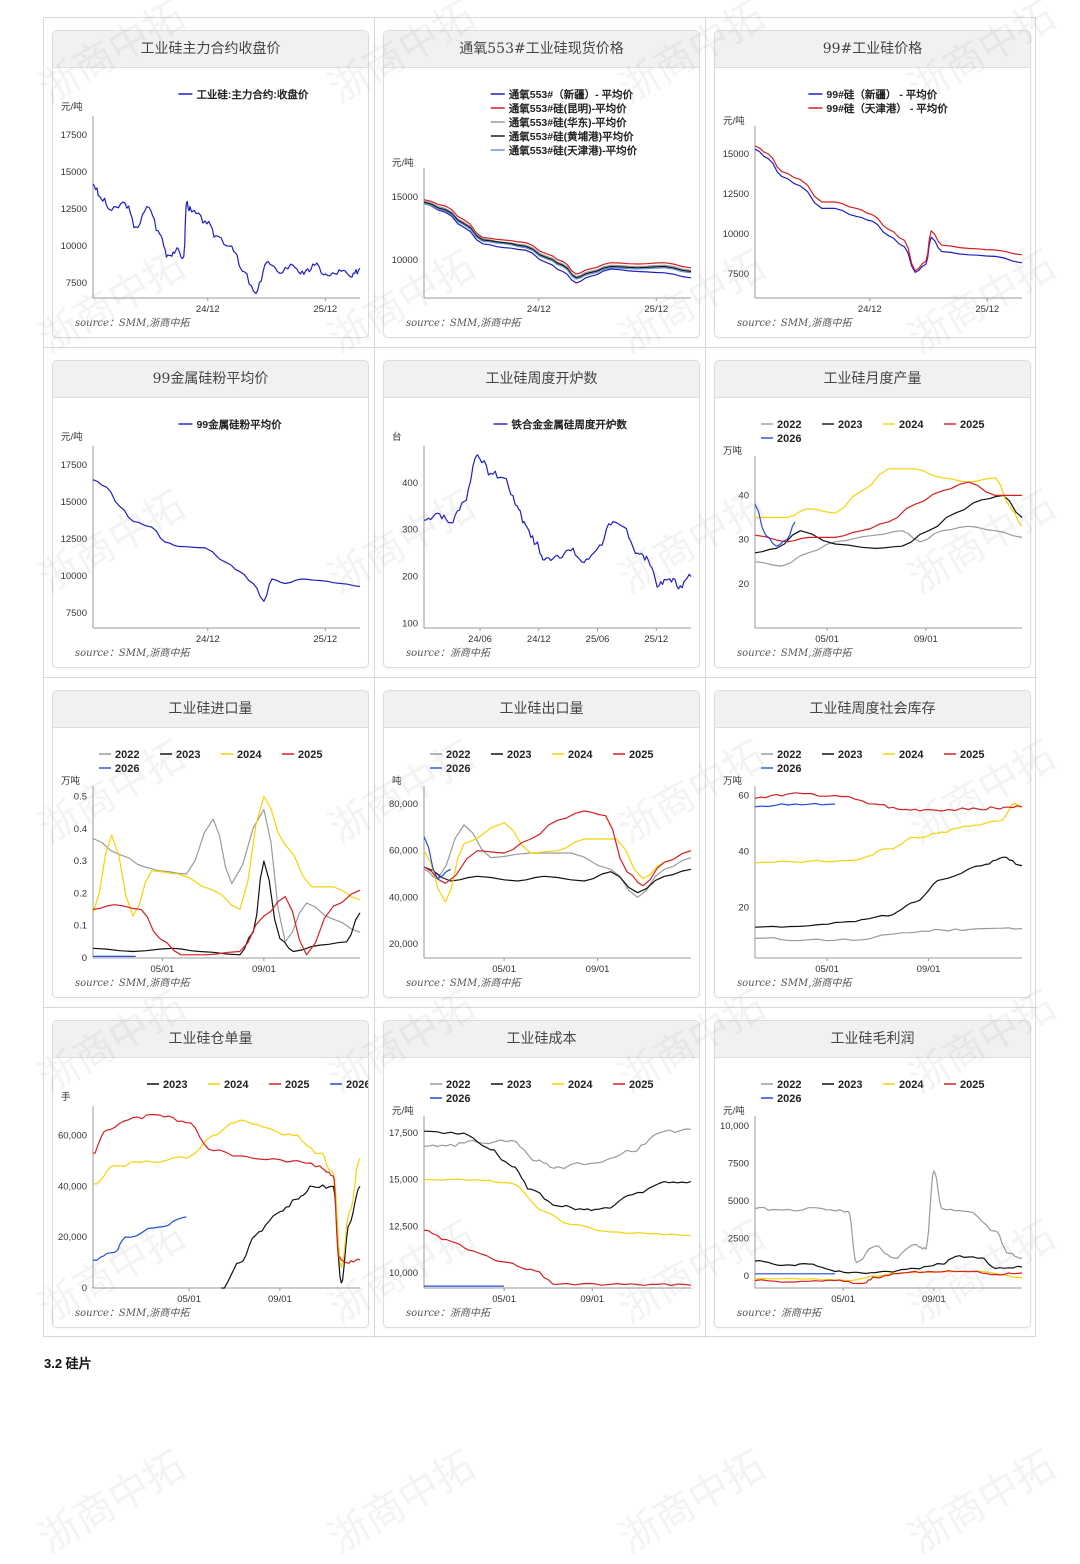  Describe the element at coordinates (598, 639) in the screenshot. I see `x-tick-label: 25/06` at that location.